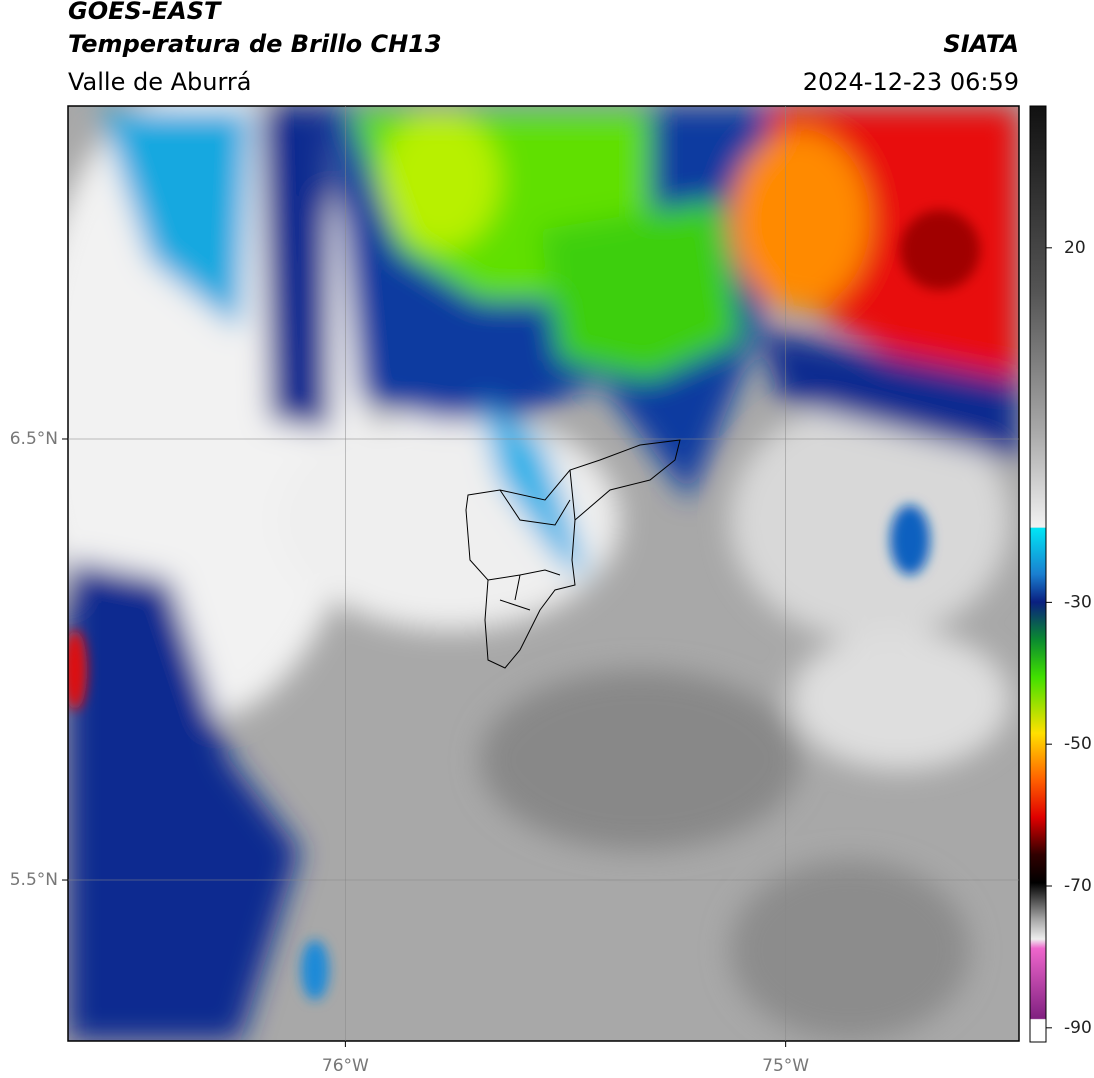 The width and height of the screenshot is (1094, 1078). Describe the element at coordinates (1075, 248) in the screenshot. I see `colorbar-tick-label: 20` at that location.